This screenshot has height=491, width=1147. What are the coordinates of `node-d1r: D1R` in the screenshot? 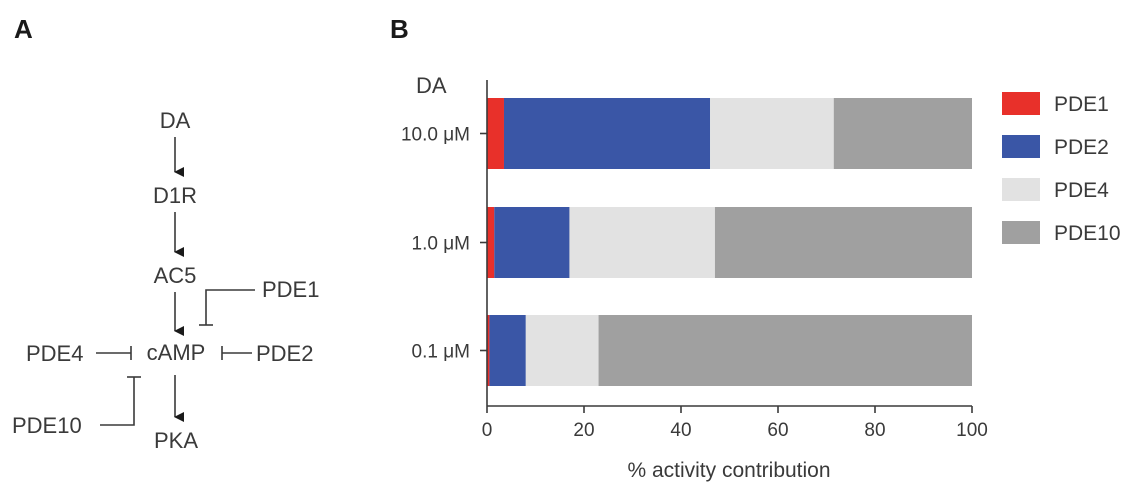 It's located at (175, 195).